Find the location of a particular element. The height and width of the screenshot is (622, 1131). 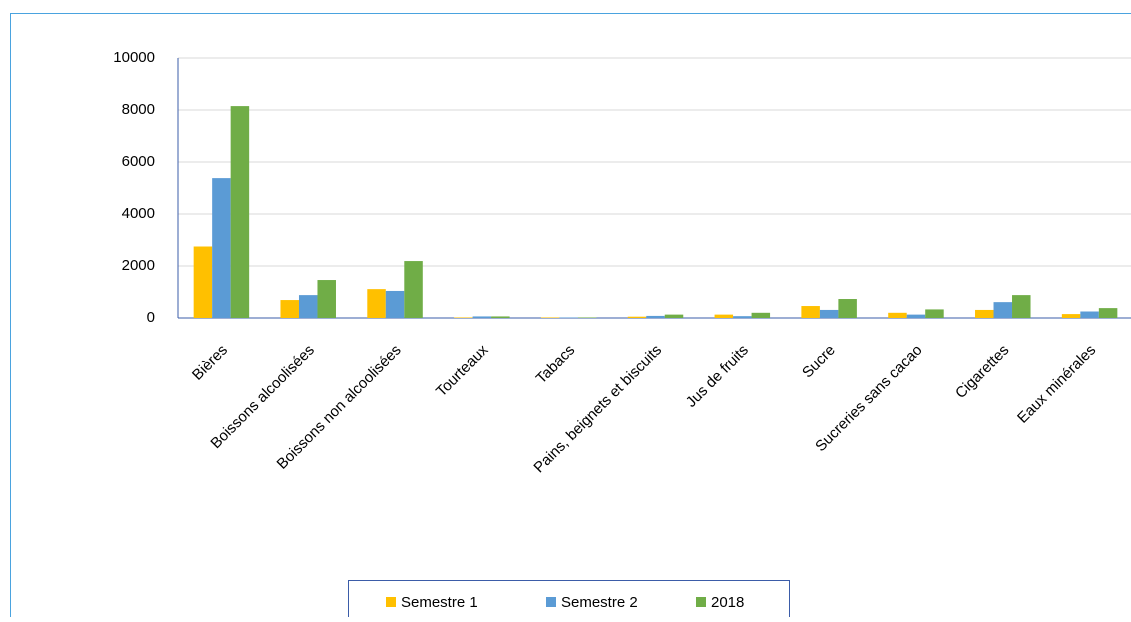

x-tick-label: Sucre is located at coordinates (819, 362).